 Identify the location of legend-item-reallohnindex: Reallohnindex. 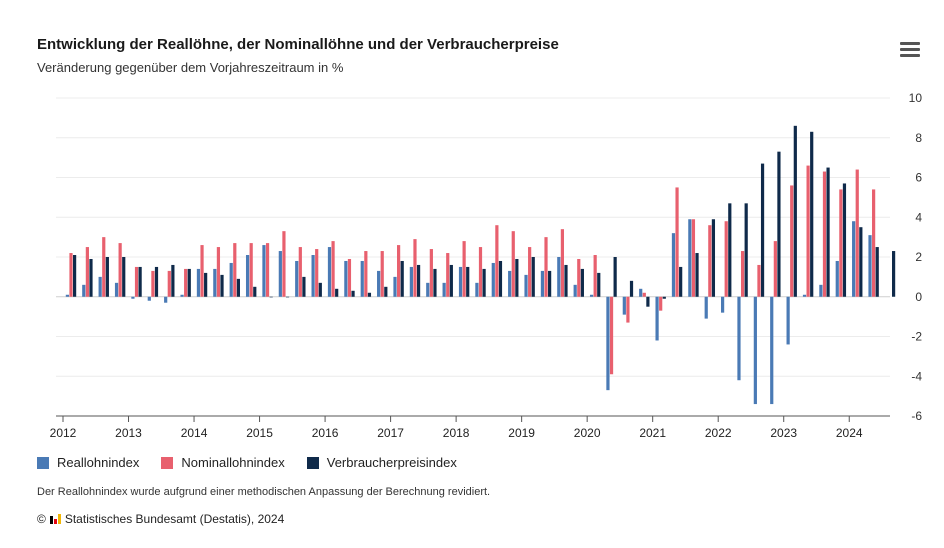
(88, 462).